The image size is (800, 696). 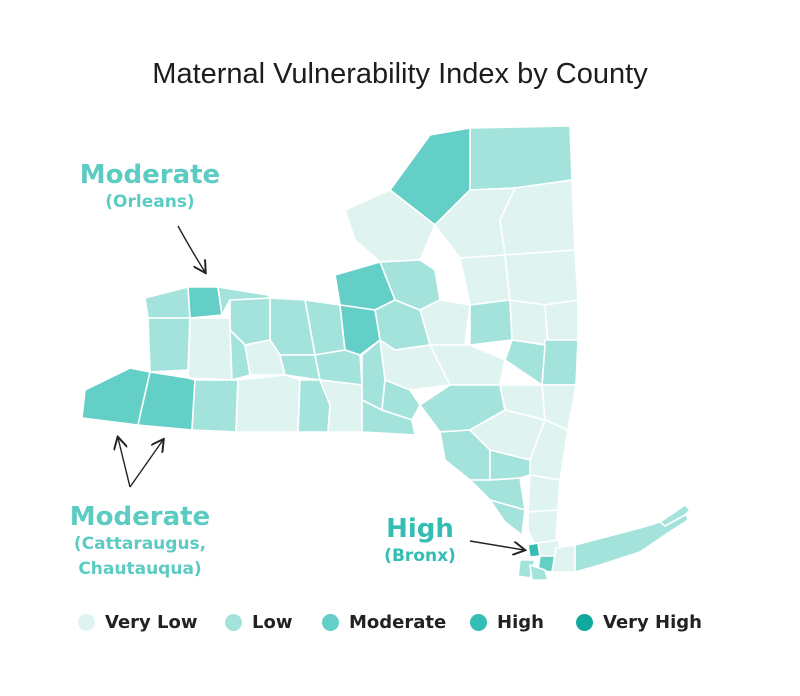 I want to click on legend-label-high: High, so click(x=520, y=622).